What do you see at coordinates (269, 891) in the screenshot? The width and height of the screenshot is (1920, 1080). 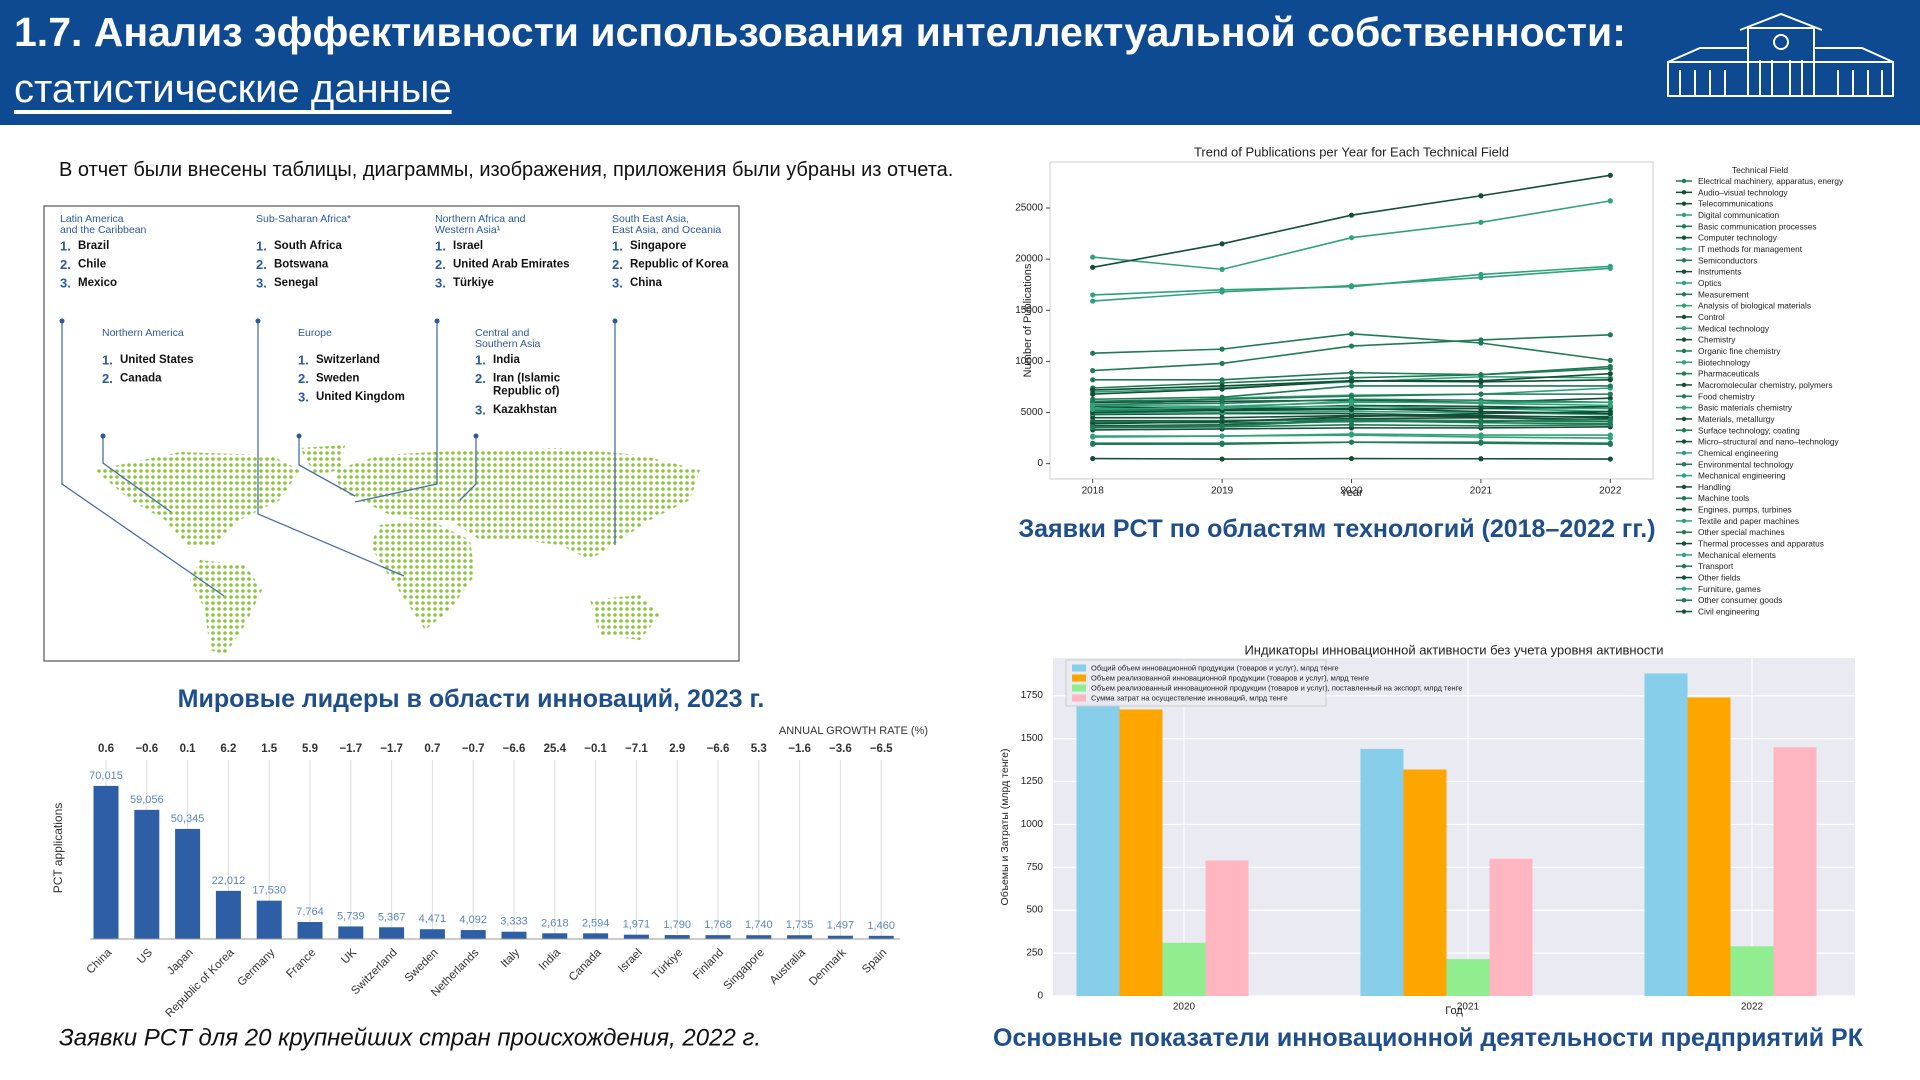 I see `value-label: 17,530` at bounding box center [269, 891].